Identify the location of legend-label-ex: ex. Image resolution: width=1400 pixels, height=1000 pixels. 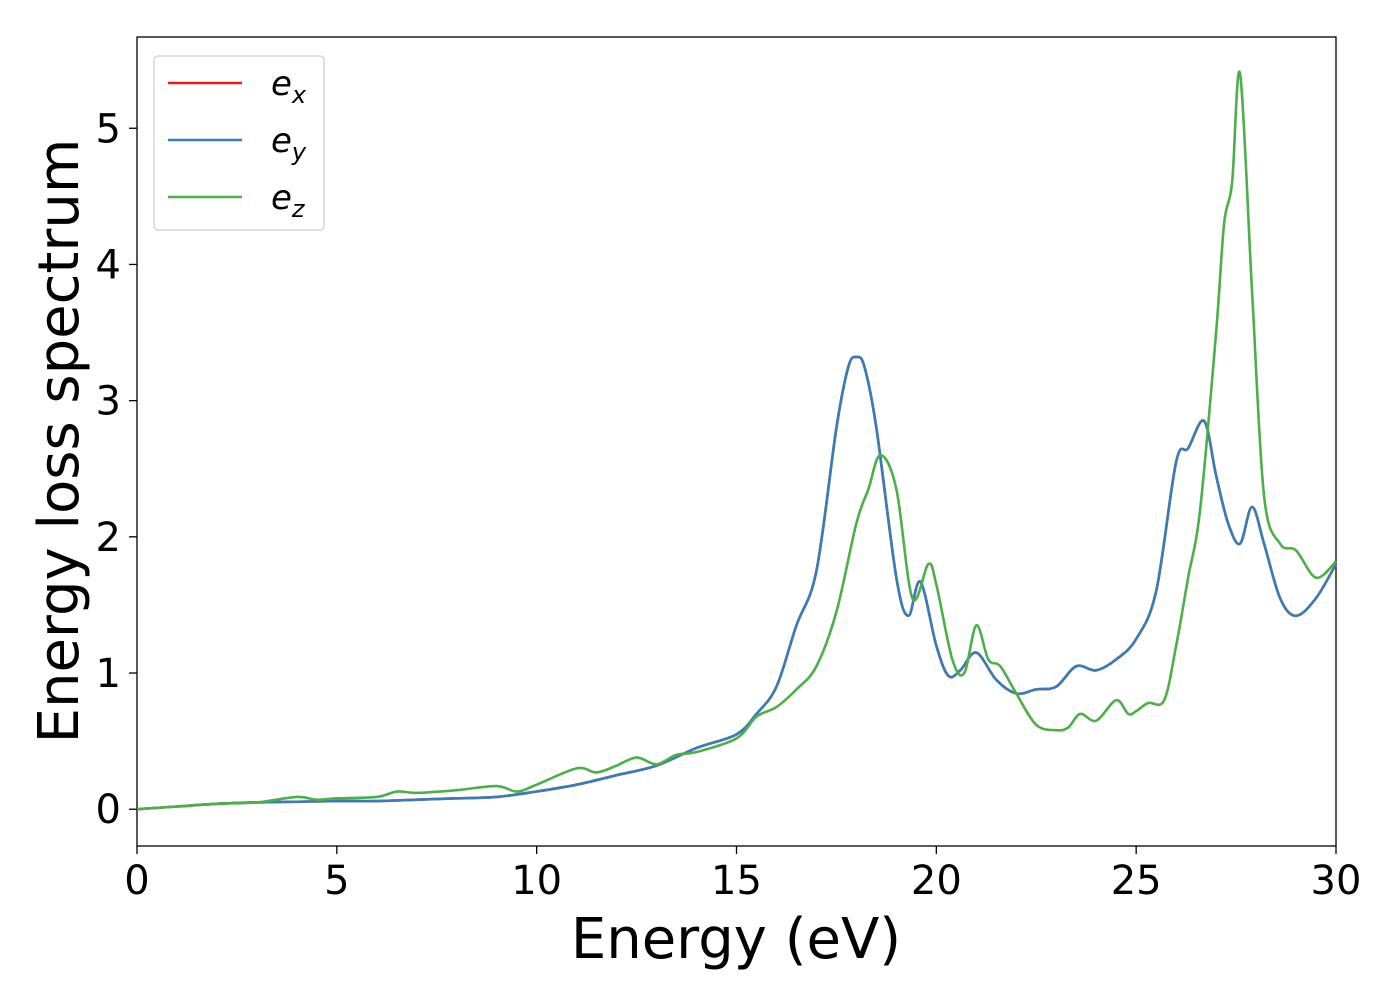
(289, 86).